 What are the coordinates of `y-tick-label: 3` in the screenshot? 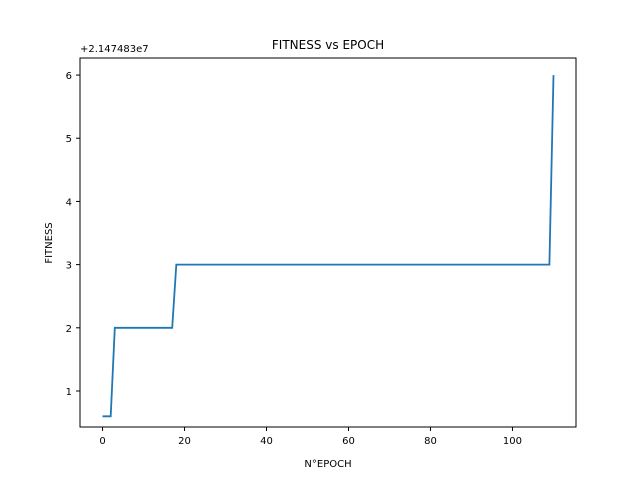 It's located at (69, 266).